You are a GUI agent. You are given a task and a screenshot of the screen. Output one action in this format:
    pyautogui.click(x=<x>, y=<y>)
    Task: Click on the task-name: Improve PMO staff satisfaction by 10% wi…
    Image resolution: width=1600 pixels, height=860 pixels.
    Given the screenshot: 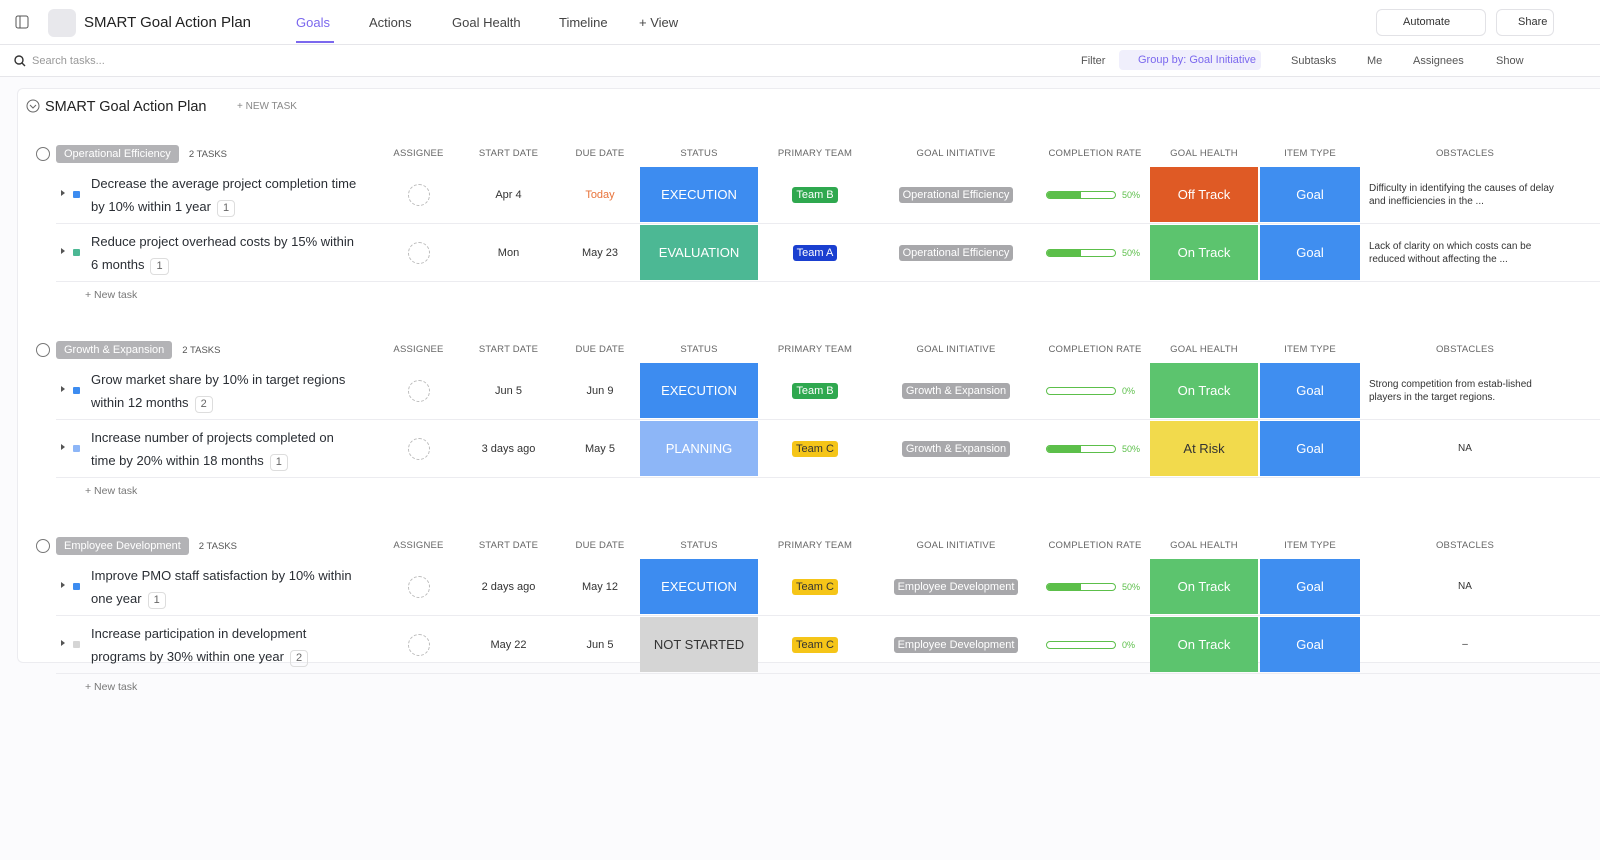 What is the action you would take?
    pyautogui.click(x=221, y=587)
    